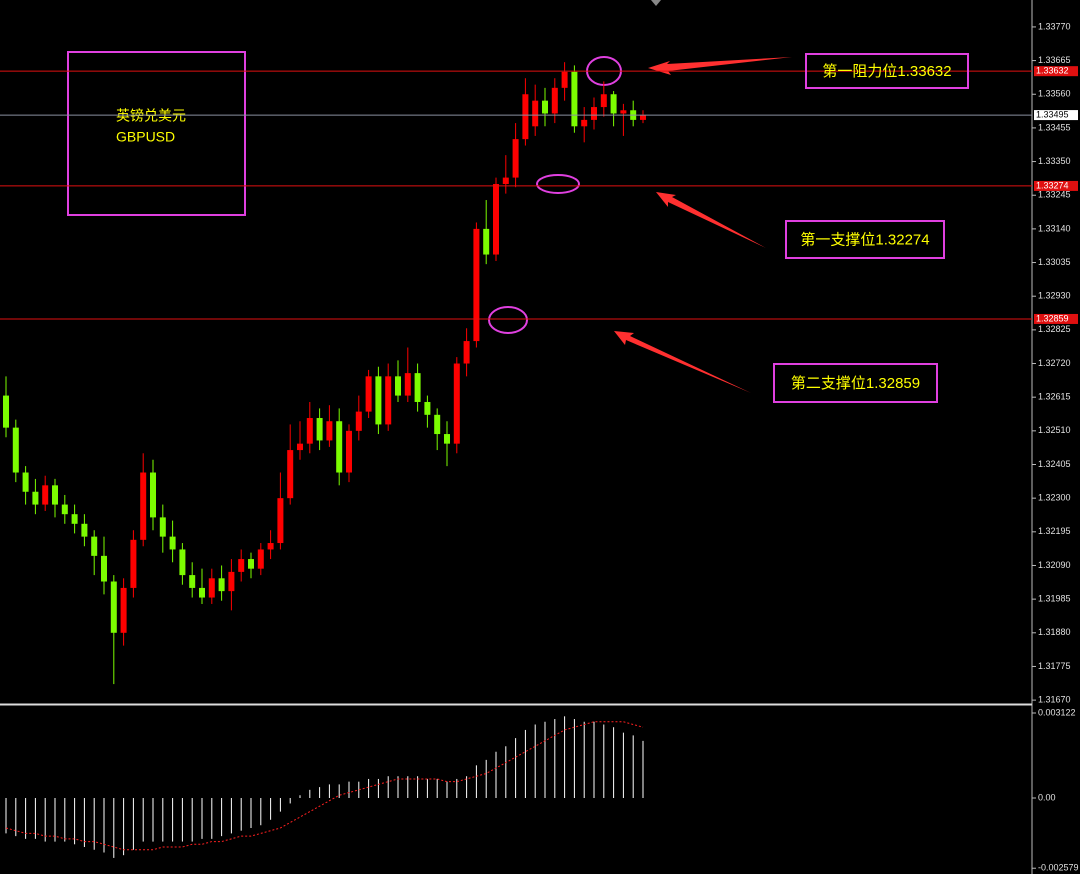 This screenshot has width=1080, height=874. What do you see at coordinates (886, 71) in the screenshot?
I see `annotation-text: 第一阻力位1.33632` at bounding box center [886, 71].